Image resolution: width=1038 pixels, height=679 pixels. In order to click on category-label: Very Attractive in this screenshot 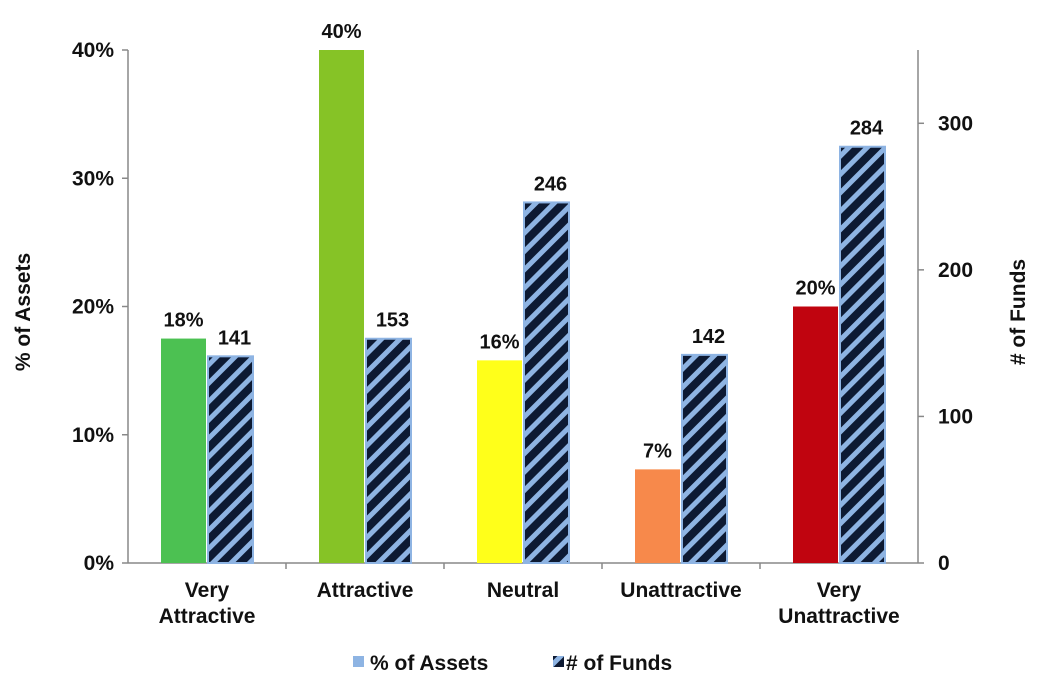, I will do `click(207, 603)`.